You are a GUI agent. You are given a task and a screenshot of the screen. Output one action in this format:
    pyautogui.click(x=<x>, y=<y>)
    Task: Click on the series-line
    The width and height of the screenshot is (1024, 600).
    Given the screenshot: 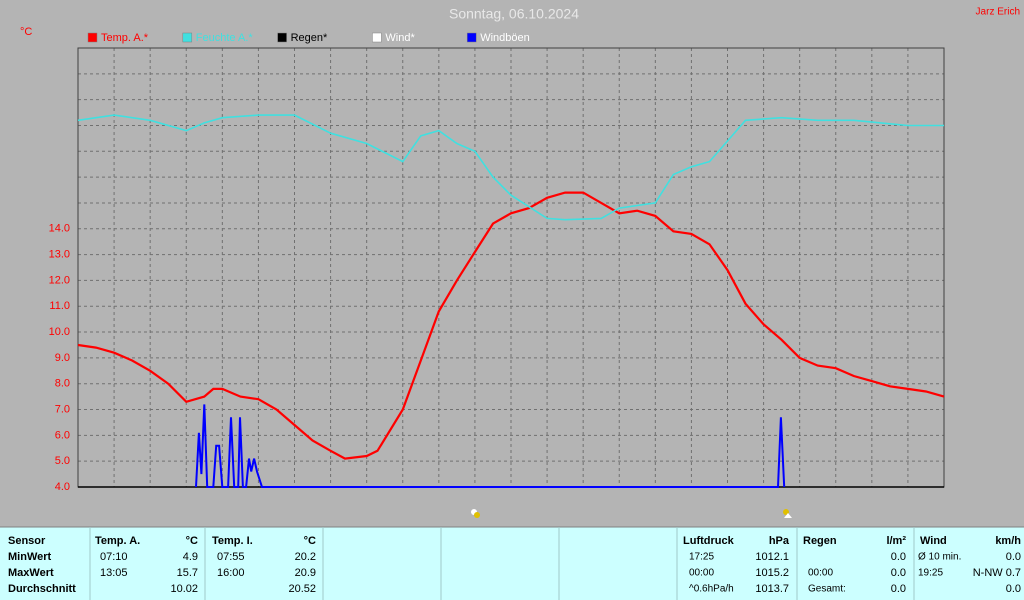 What is the action you would take?
    pyautogui.click(x=490, y=446)
    